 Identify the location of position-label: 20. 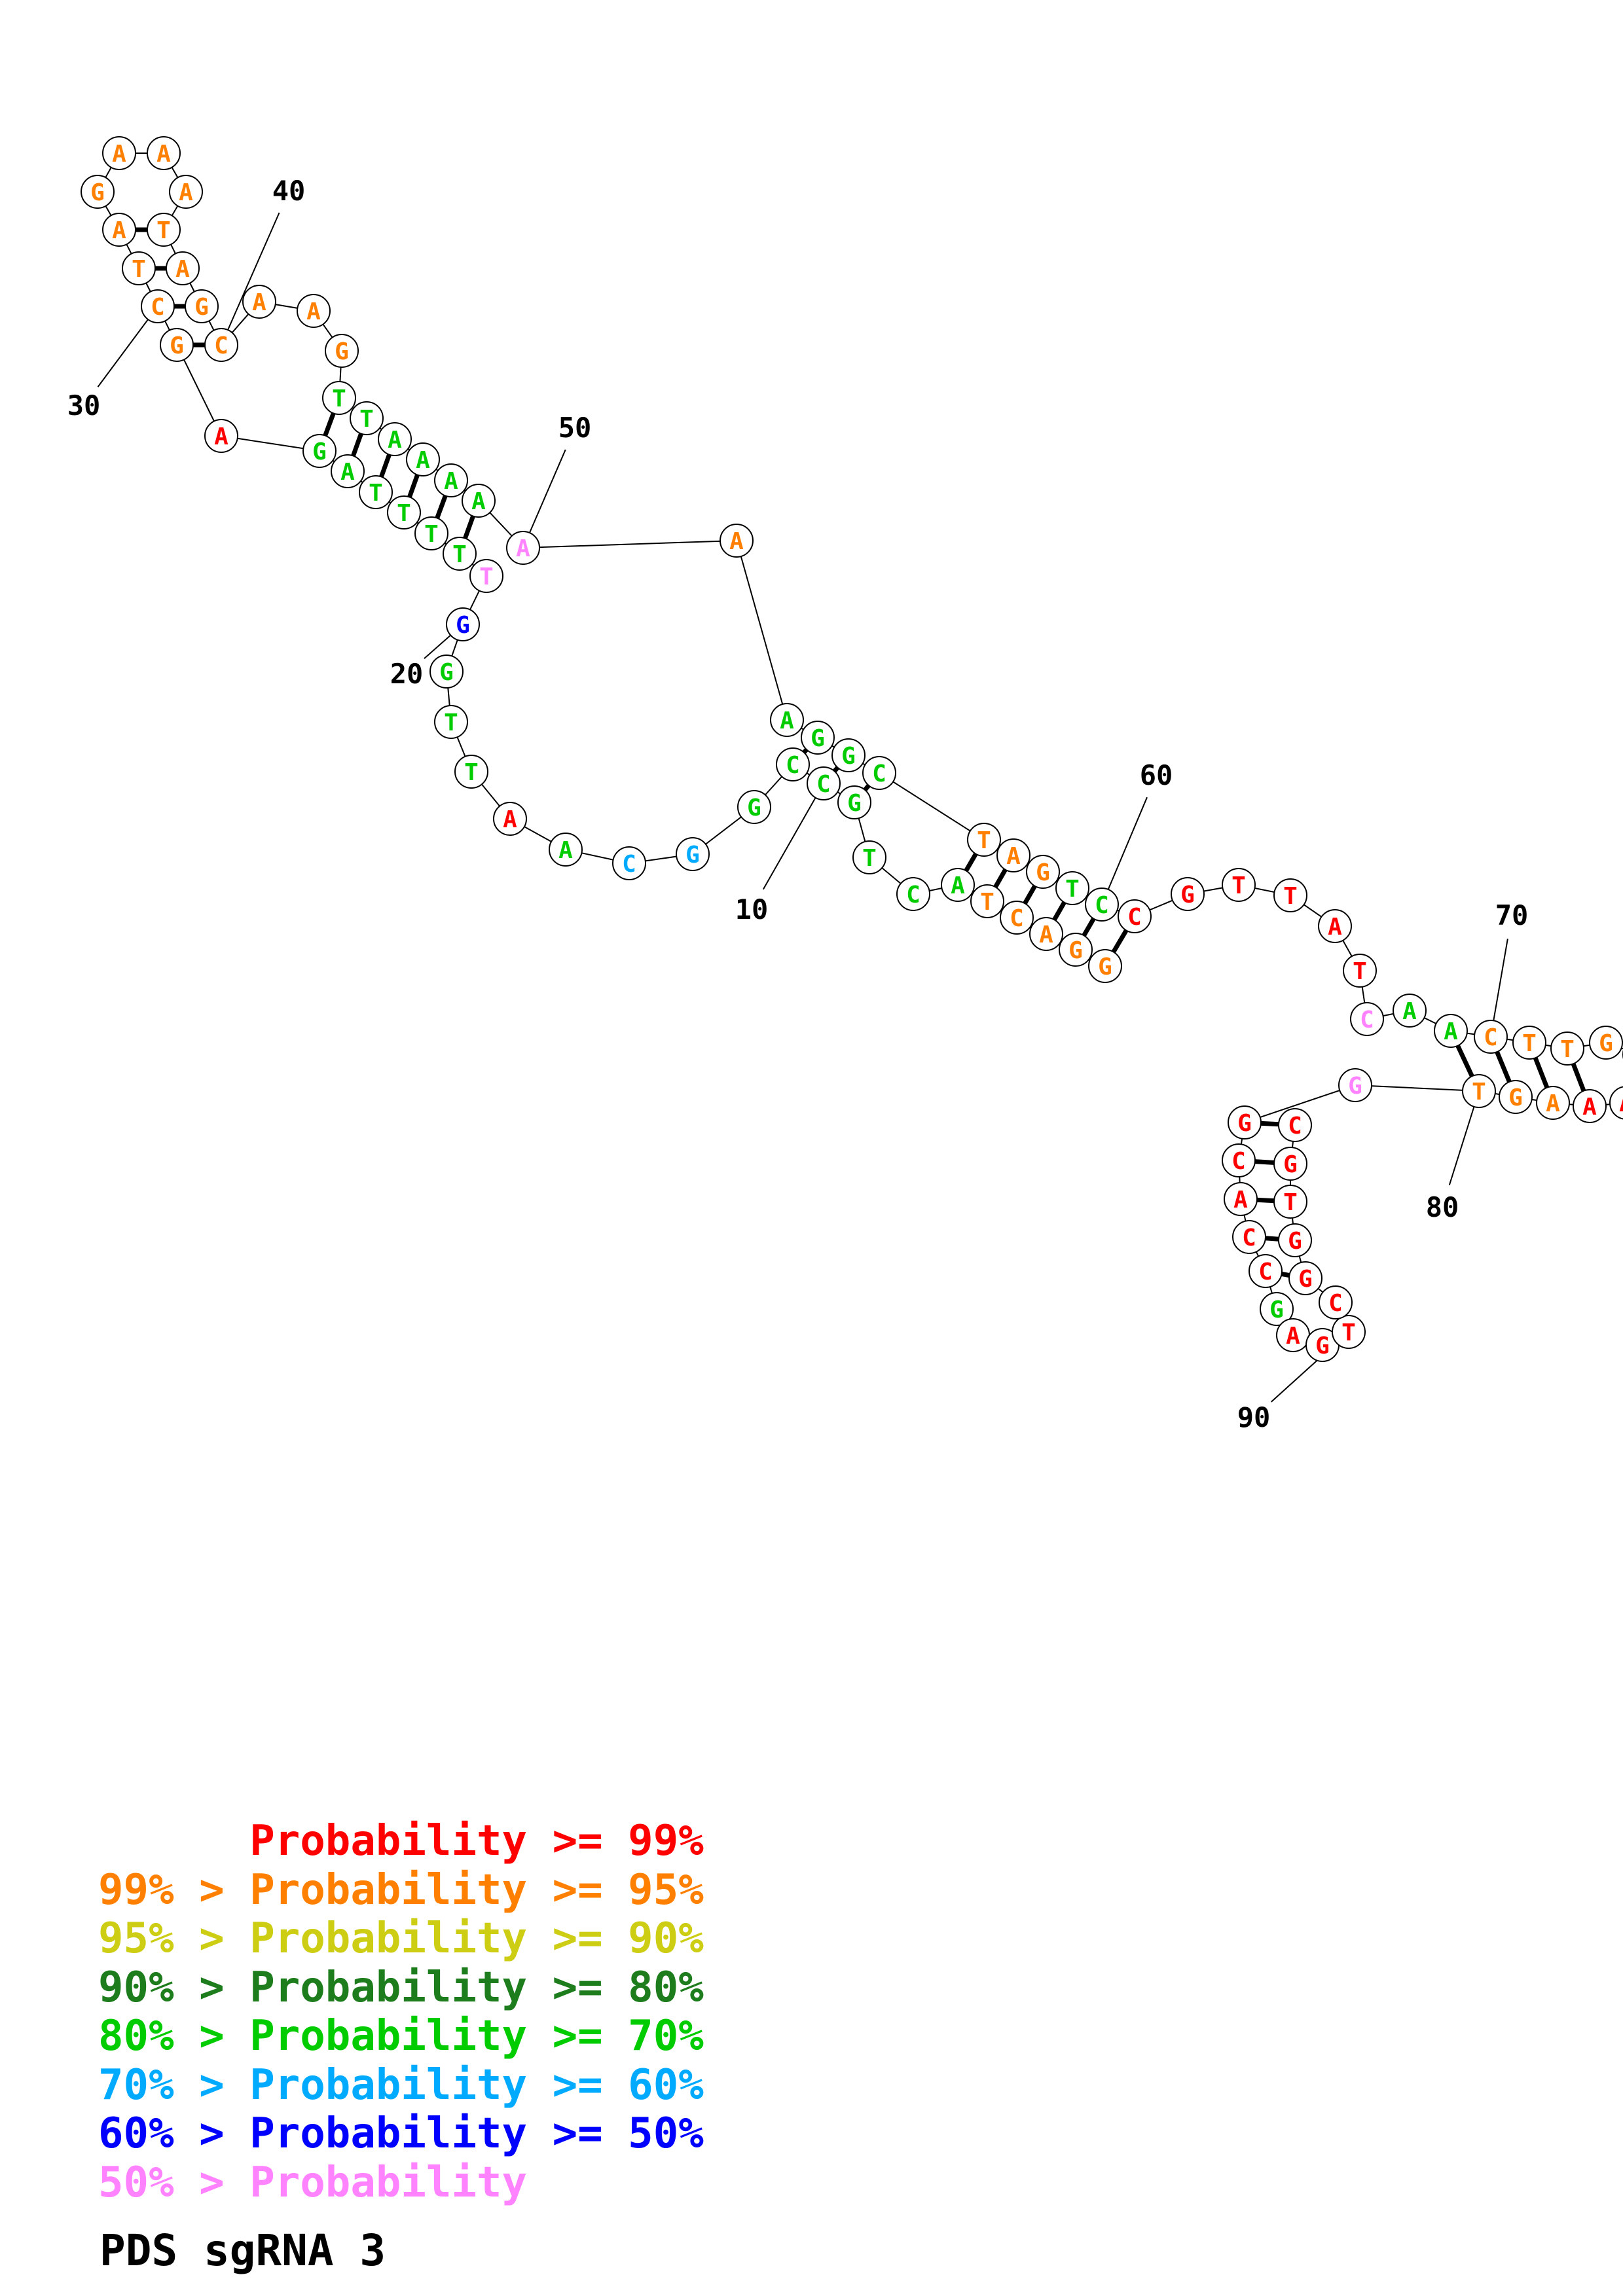
(407, 674).